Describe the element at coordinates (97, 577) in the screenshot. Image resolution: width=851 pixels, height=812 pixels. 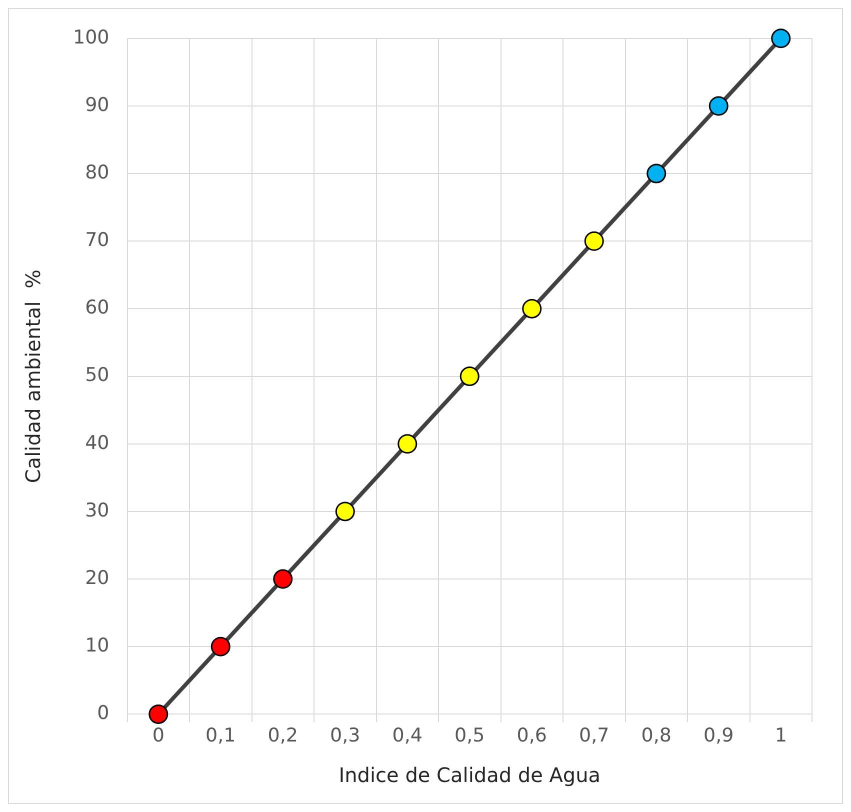
I see `y-tick-label: 20` at that location.